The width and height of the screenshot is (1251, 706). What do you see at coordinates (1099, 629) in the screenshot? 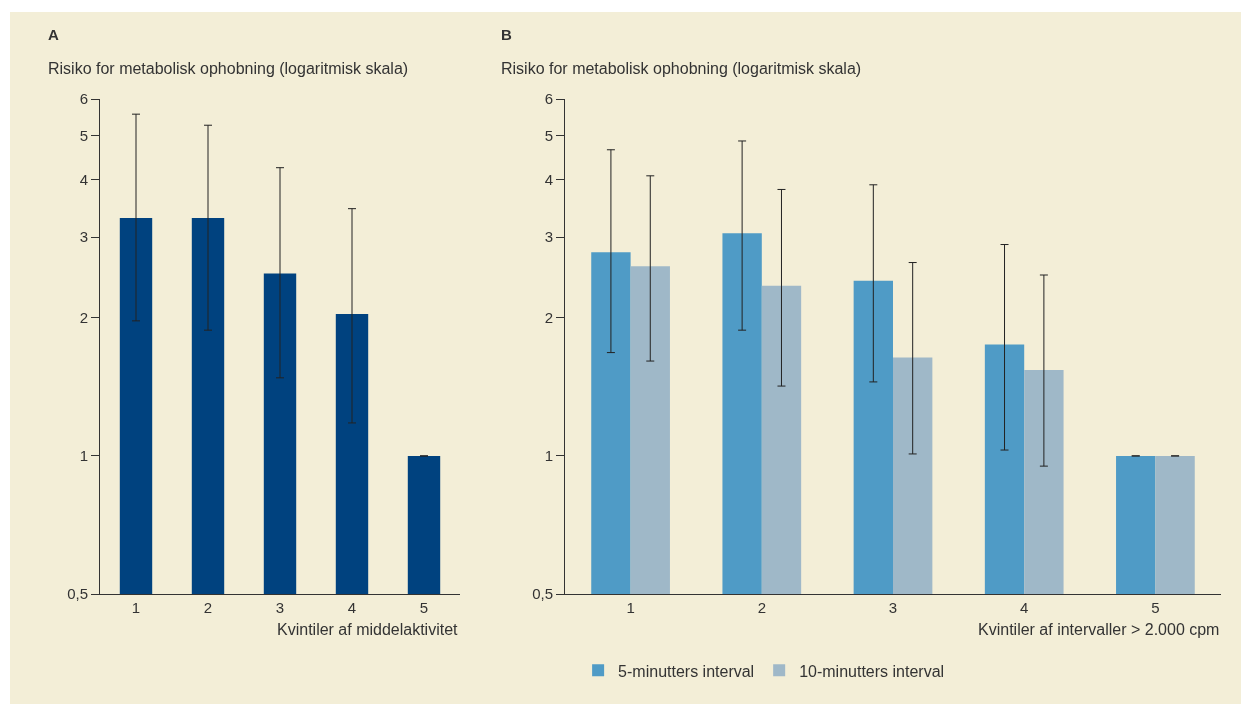
I see `x-axis-title: Kvintiler af intervaller > 2.000 cpm` at bounding box center [1099, 629].